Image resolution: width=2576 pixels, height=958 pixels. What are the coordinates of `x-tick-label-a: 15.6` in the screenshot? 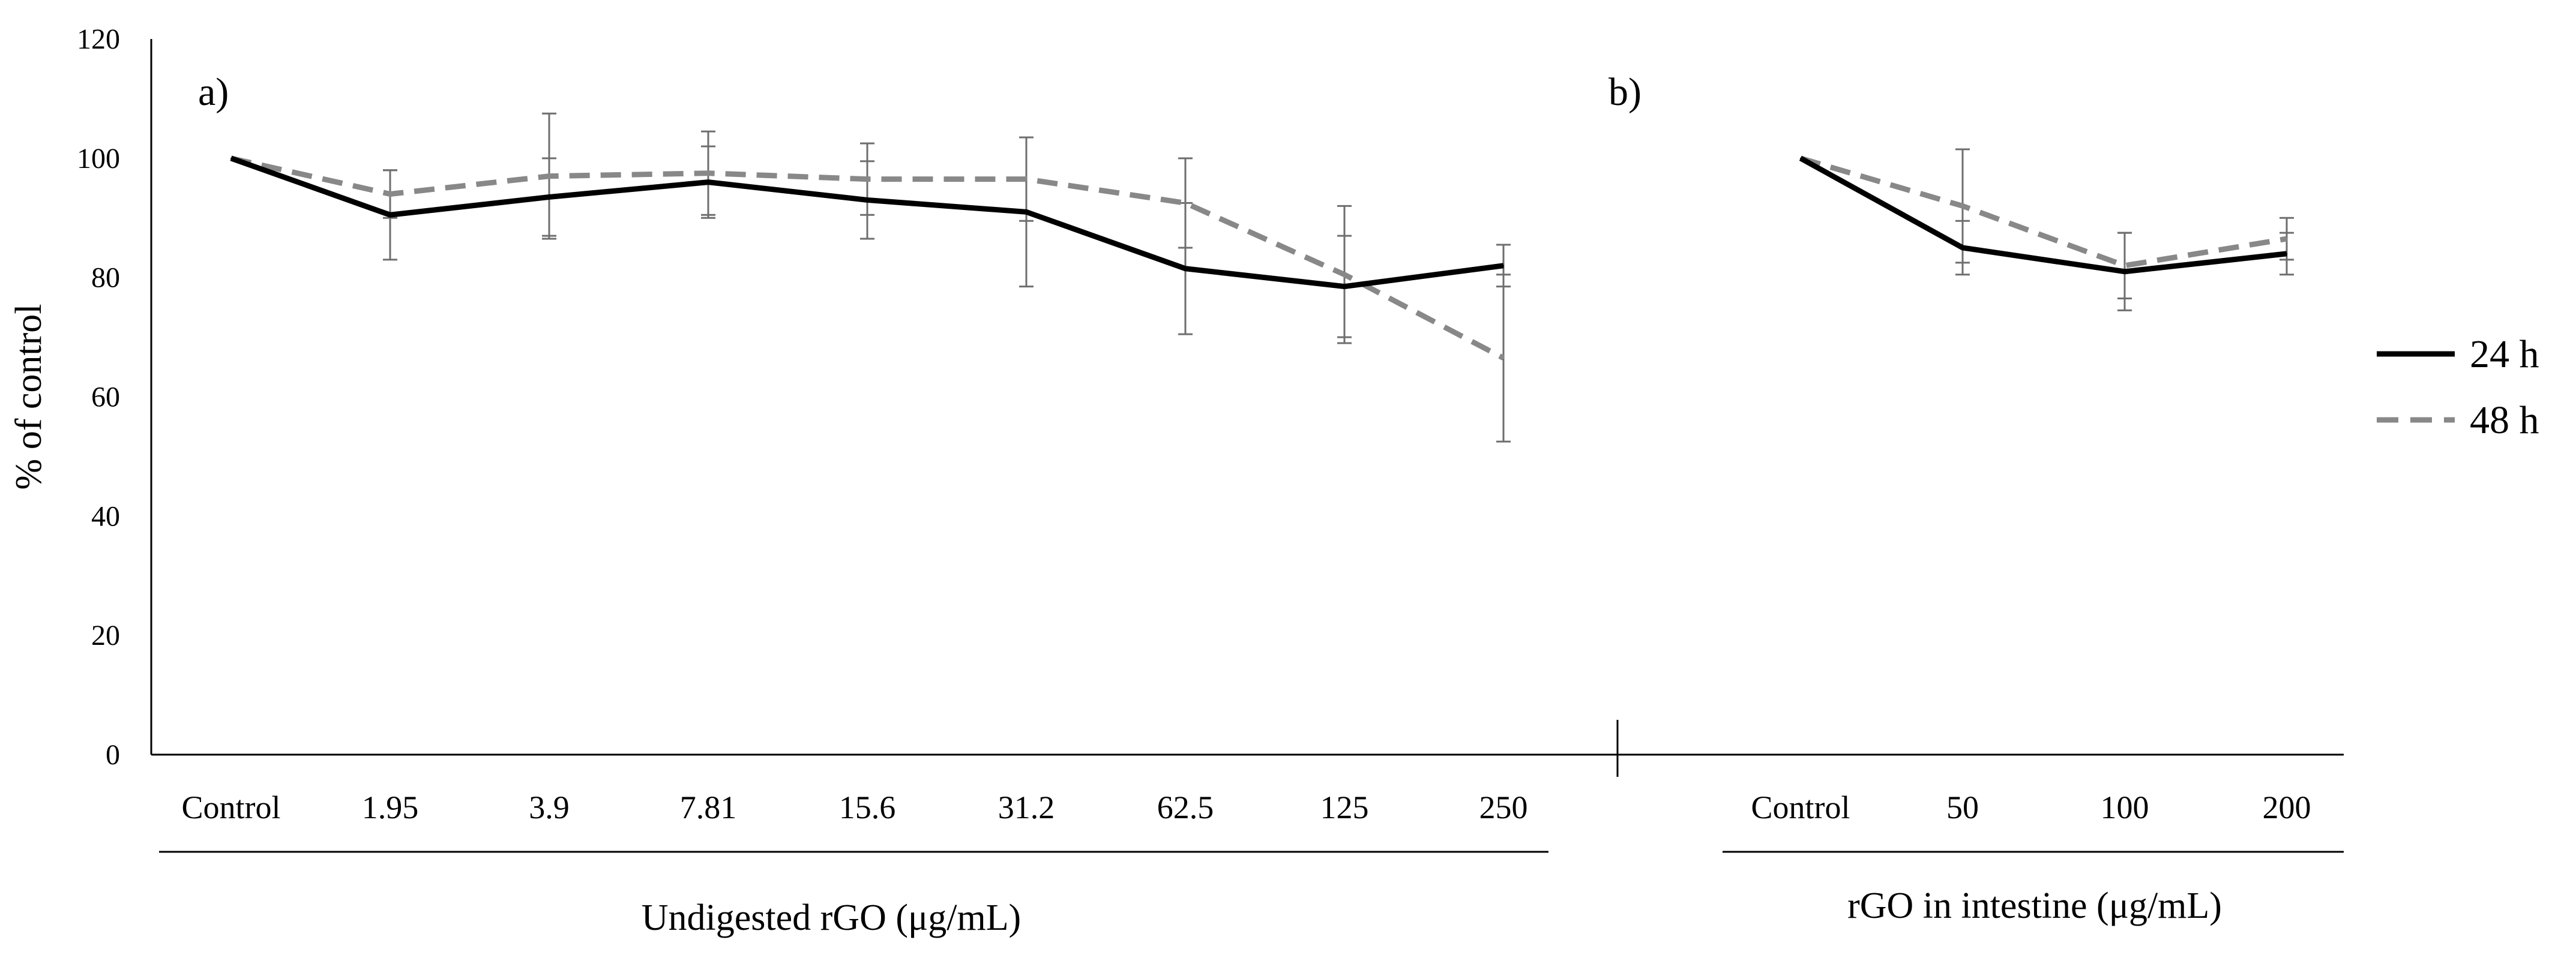 It's located at (867, 807).